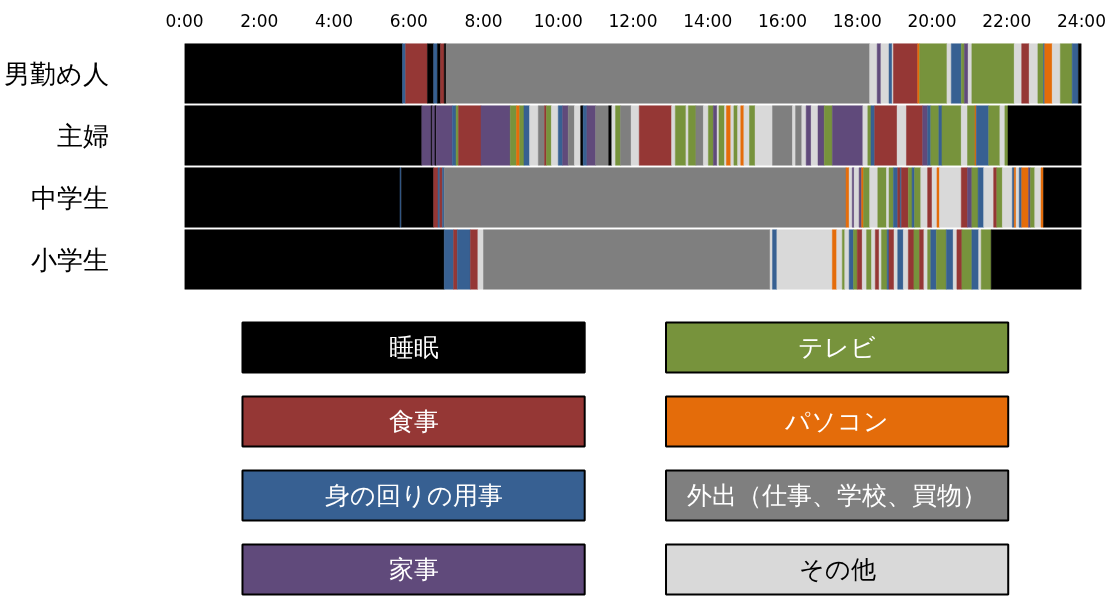  I want to click on x-tick-label: 4:00, so click(334, 20).